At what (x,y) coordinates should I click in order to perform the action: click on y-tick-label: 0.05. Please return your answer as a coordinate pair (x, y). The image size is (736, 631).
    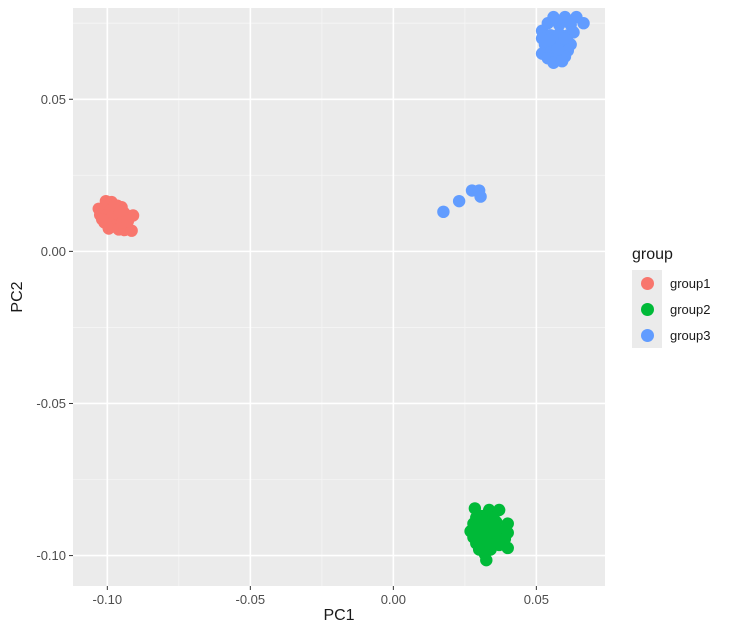
    Looking at the image, I should click on (53, 99).